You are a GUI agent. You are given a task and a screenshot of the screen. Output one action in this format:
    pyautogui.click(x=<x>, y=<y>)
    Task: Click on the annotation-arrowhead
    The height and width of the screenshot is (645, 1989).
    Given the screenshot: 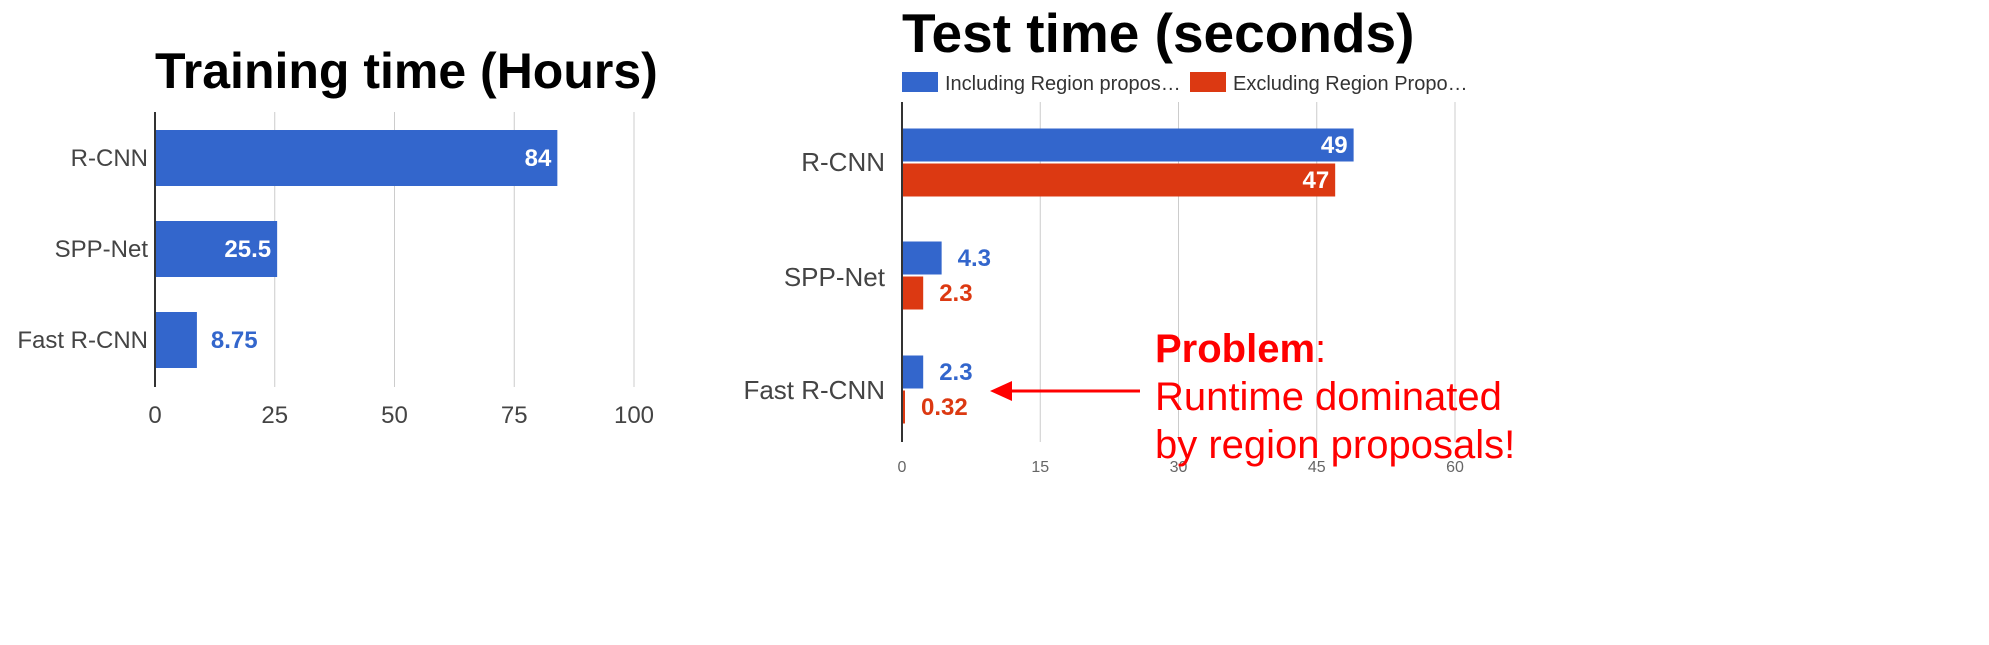 What is the action you would take?
    pyautogui.click(x=1001, y=391)
    